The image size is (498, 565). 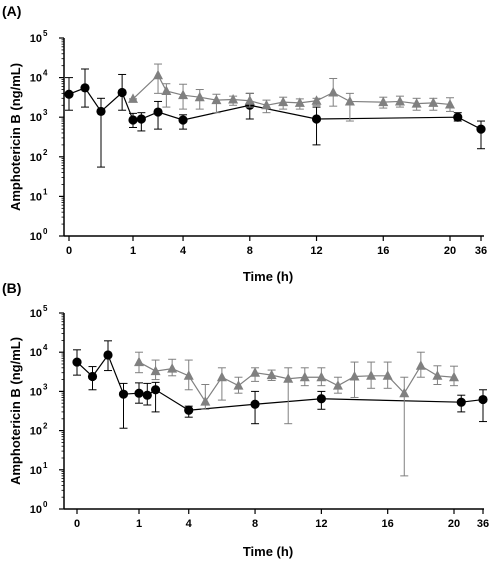 I want to click on x-tick-label: 4, so click(x=183, y=251).